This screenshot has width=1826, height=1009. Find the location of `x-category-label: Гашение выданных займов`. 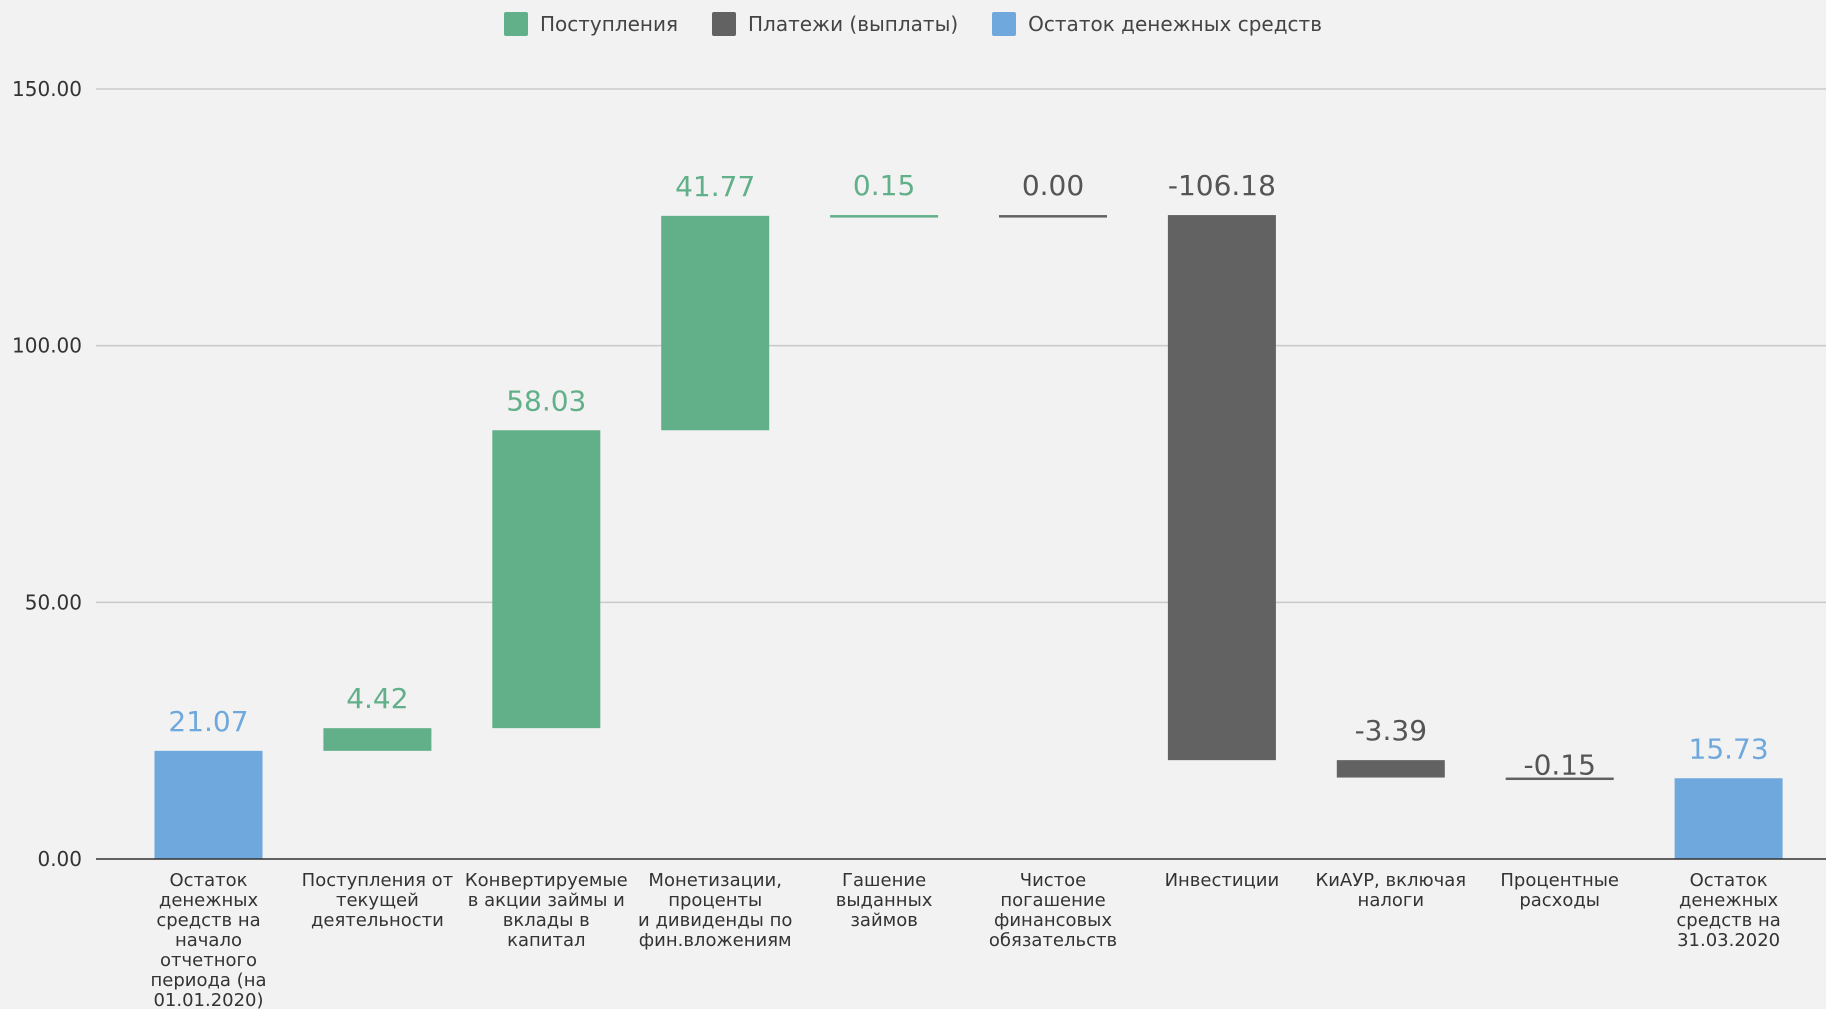

x-category-label: Гашение выданных займов is located at coordinates (884, 900).